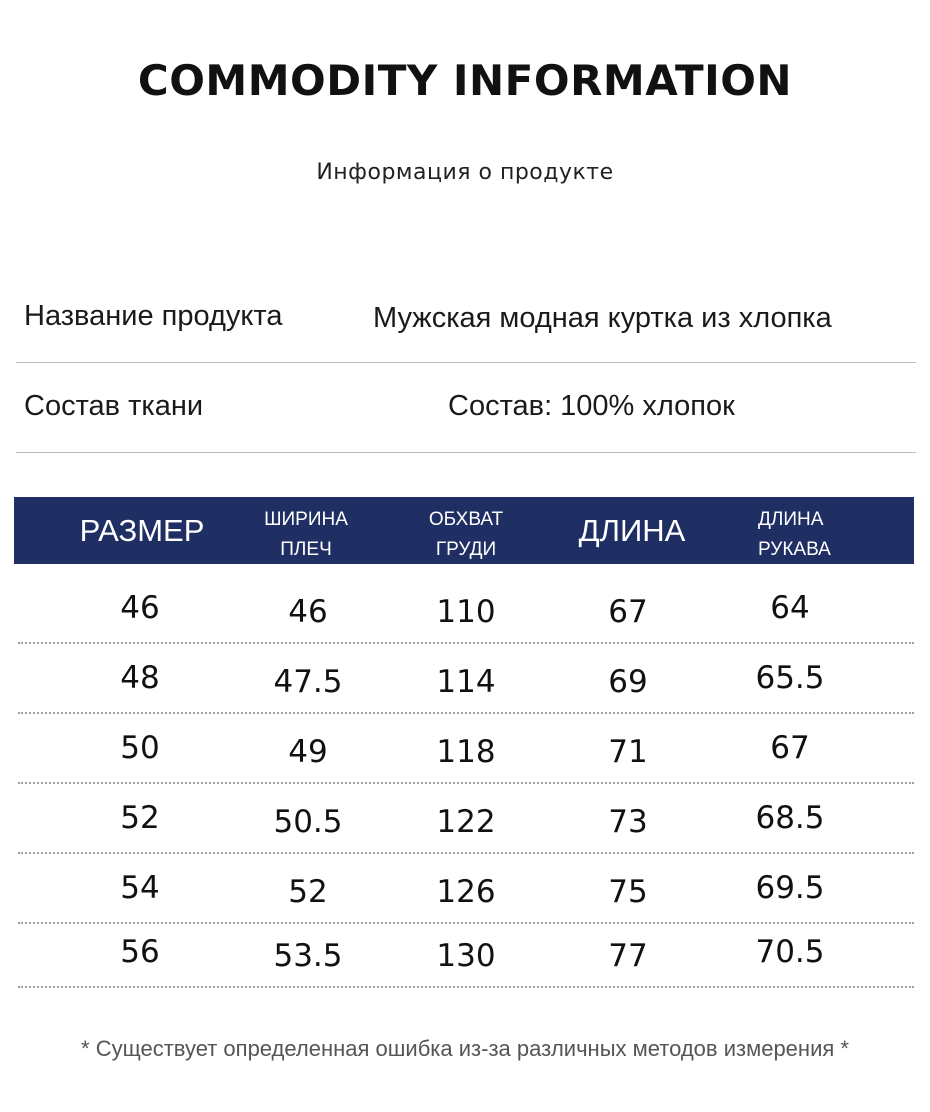 The width and height of the screenshot is (930, 1112). What do you see at coordinates (628, 682) in the screenshot?
I see `cell-length: 69` at bounding box center [628, 682].